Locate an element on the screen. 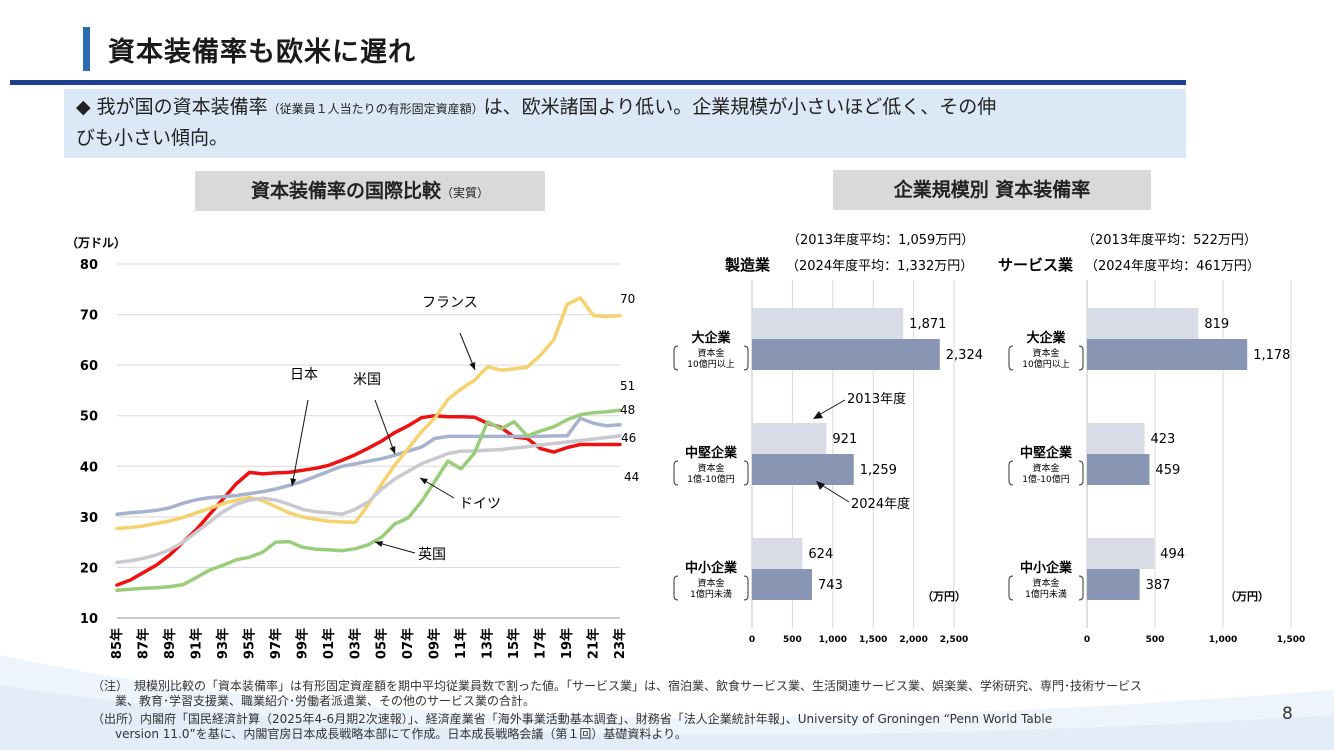  industry-title: サービス業 is located at coordinates (1036, 265).